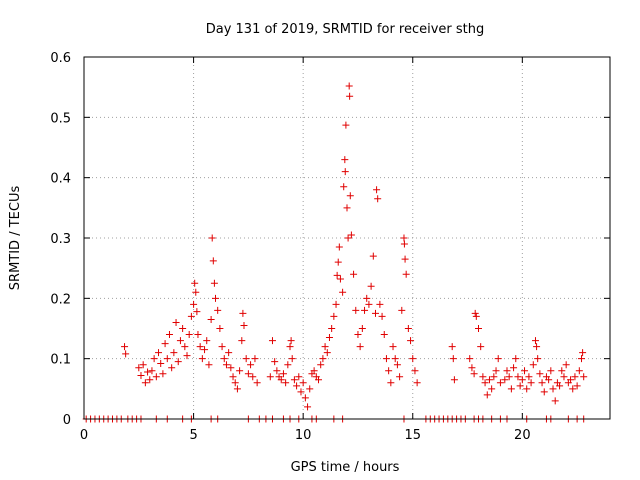  What do you see at coordinates (522, 435) in the screenshot?
I see `x-tick-label: 20` at bounding box center [522, 435].